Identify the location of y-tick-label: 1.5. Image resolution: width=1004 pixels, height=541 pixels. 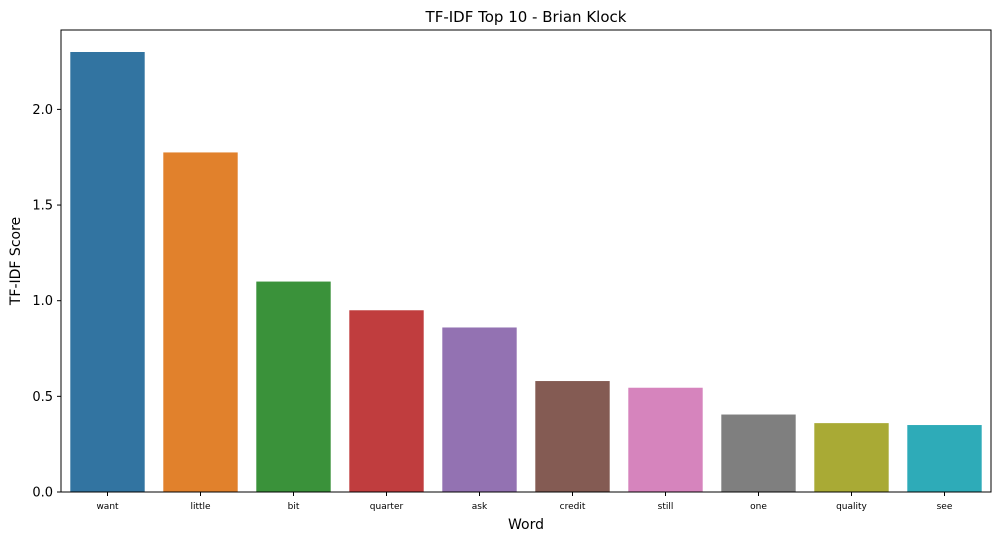
(42, 206).